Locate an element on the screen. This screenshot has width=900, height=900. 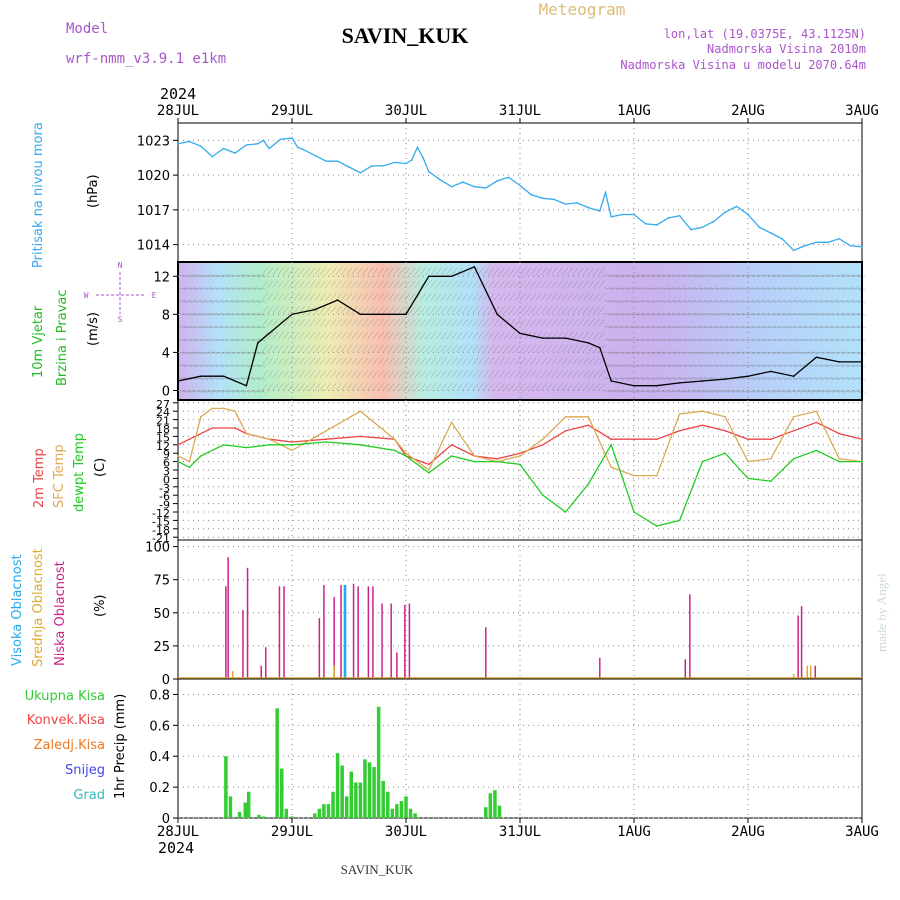
cloud-mid-title: Srednja Oblacnost is located at coordinates (38, 607).